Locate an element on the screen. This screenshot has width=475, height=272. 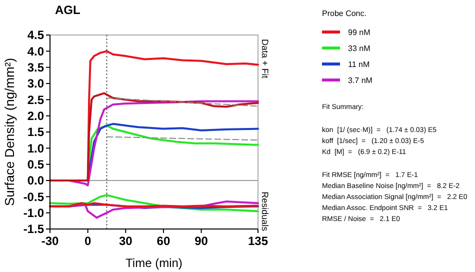
y-tick-label: 4.5 is located at coordinates (35, 35).